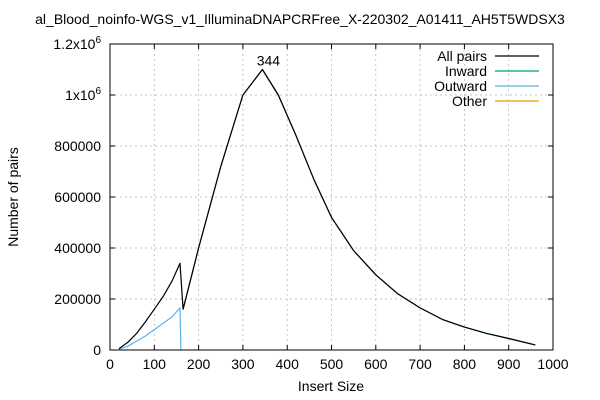 The width and height of the screenshot is (600, 400). What do you see at coordinates (288, 364) in the screenshot?
I see `x-tick-label: 400` at bounding box center [288, 364].